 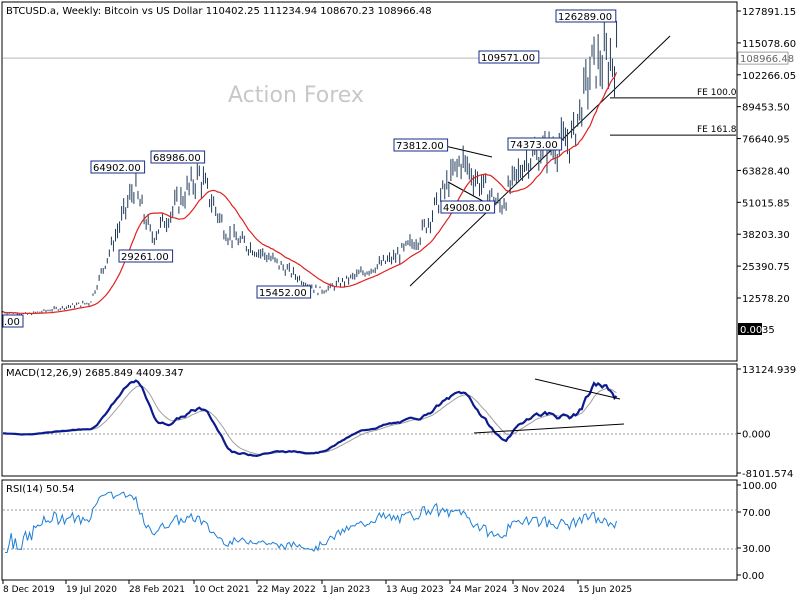 I want to click on macd-tick-label: 13124.939, so click(x=769, y=370).